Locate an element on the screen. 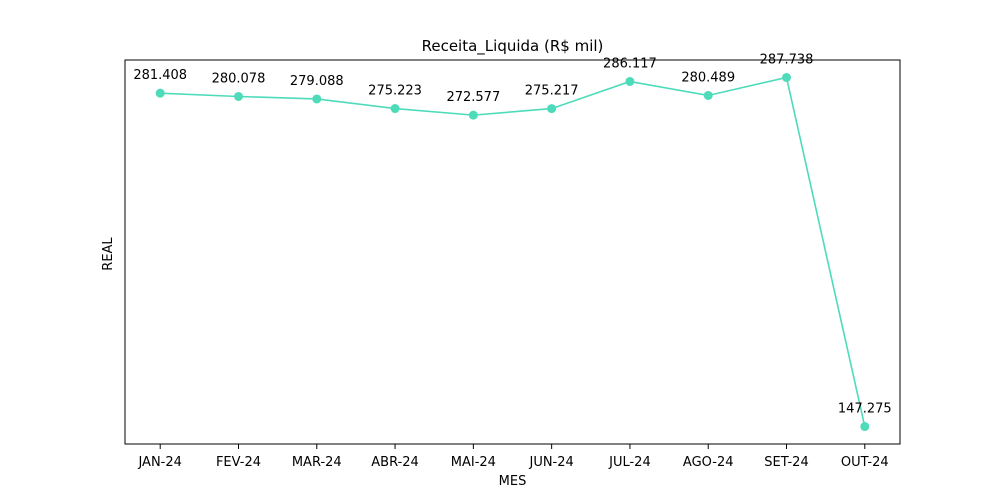  x-tick-label: MAI-24 is located at coordinates (473, 462).